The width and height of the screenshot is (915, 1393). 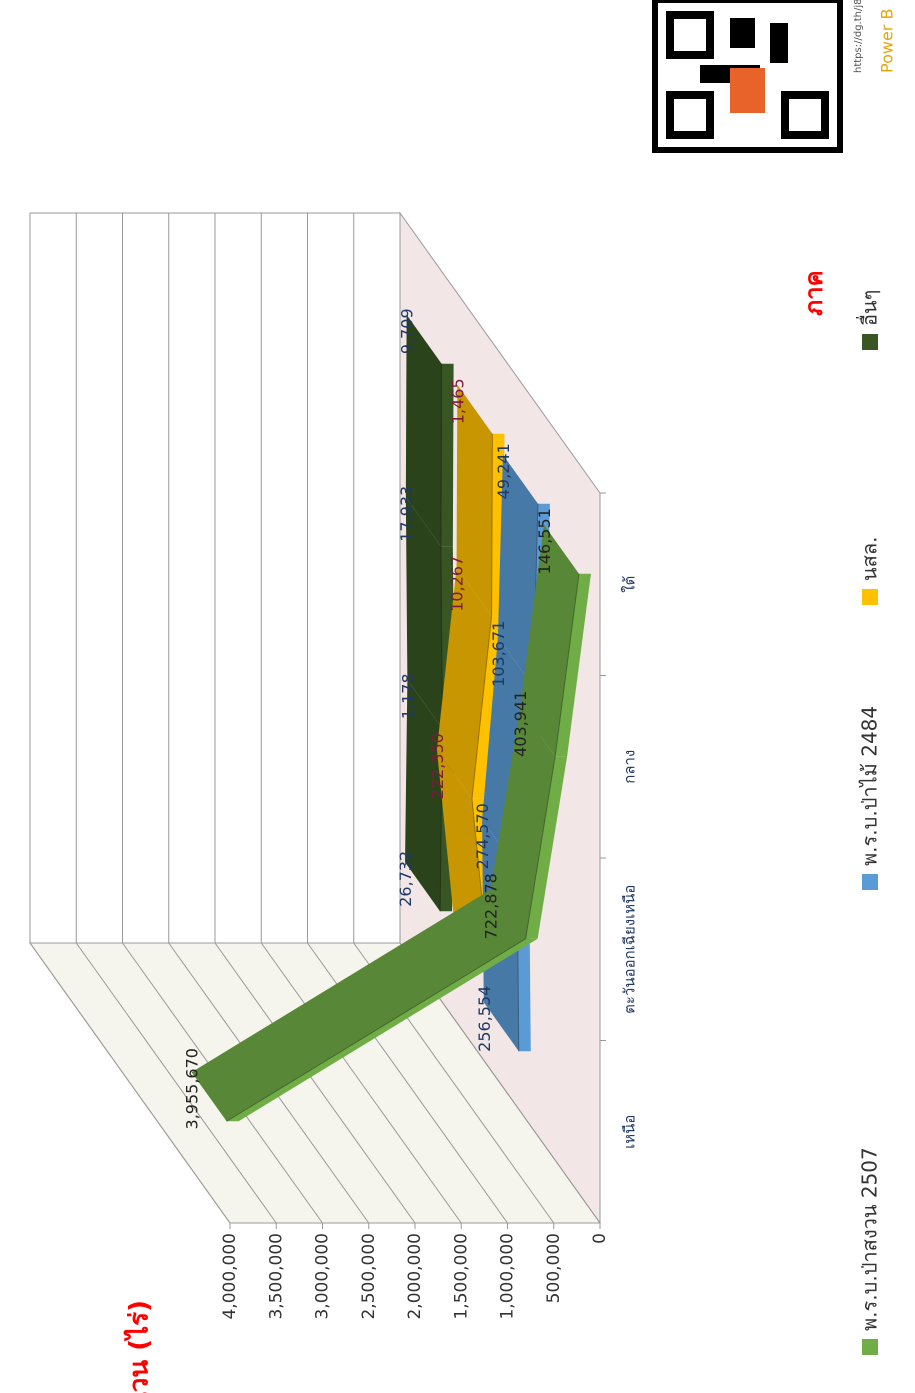 What do you see at coordinates (869, 308) in the screenshot?
I see `legend-label: อื่นๆ` at bounding box center [869, 308].